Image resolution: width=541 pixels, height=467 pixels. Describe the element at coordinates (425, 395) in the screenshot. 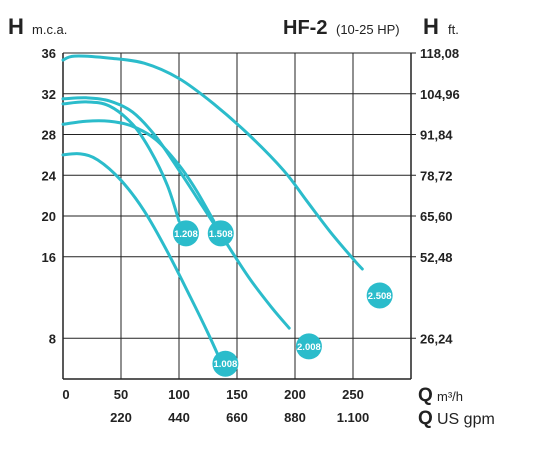

I see `x-axis-primary-symbol: Q` at that location.